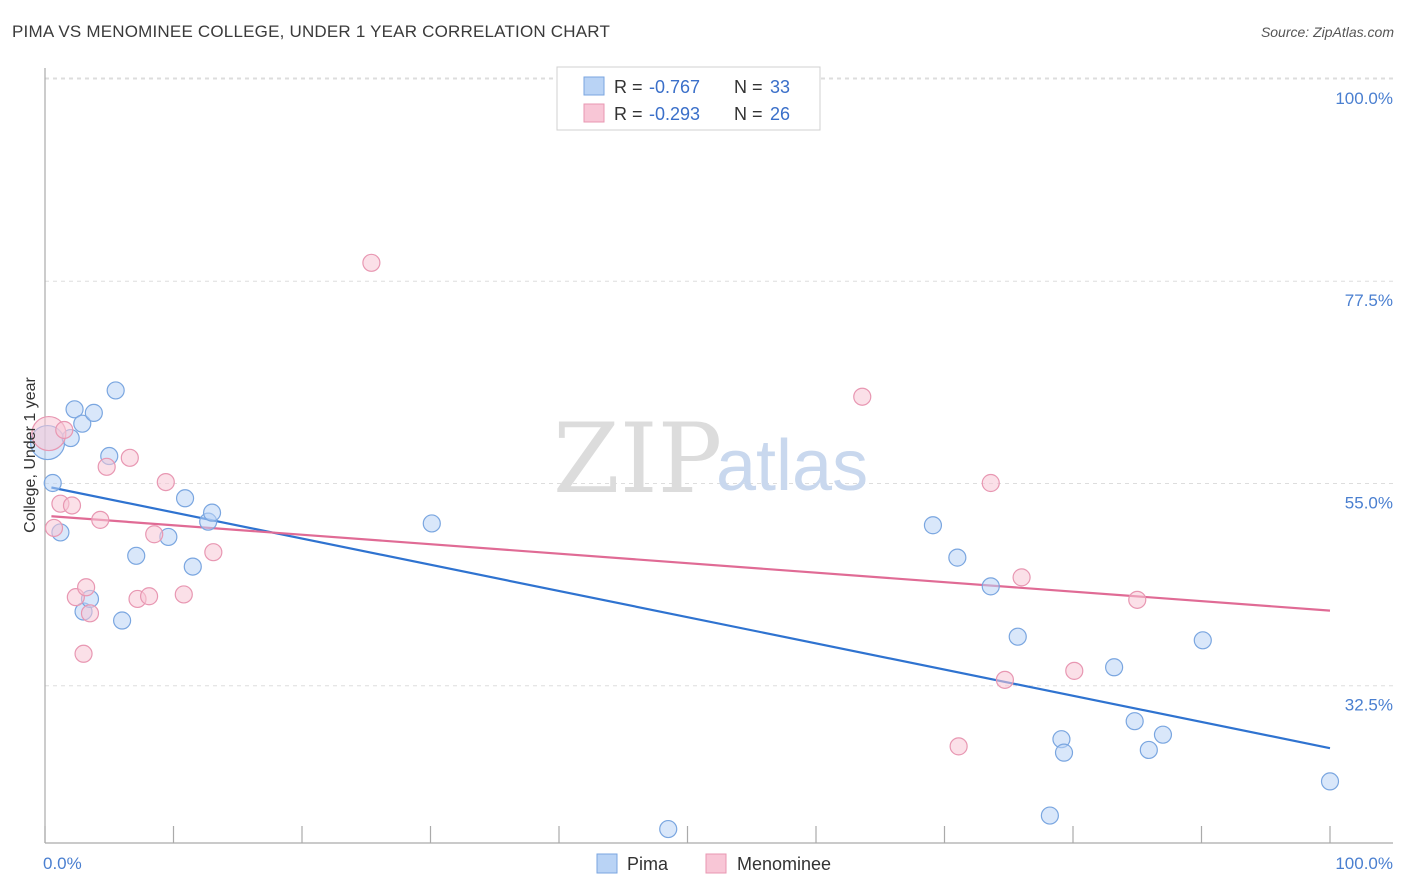  Describe the element at coordinates (631, 87) in the screenshot. I see `legend-pima-r-label: R =` at that location.